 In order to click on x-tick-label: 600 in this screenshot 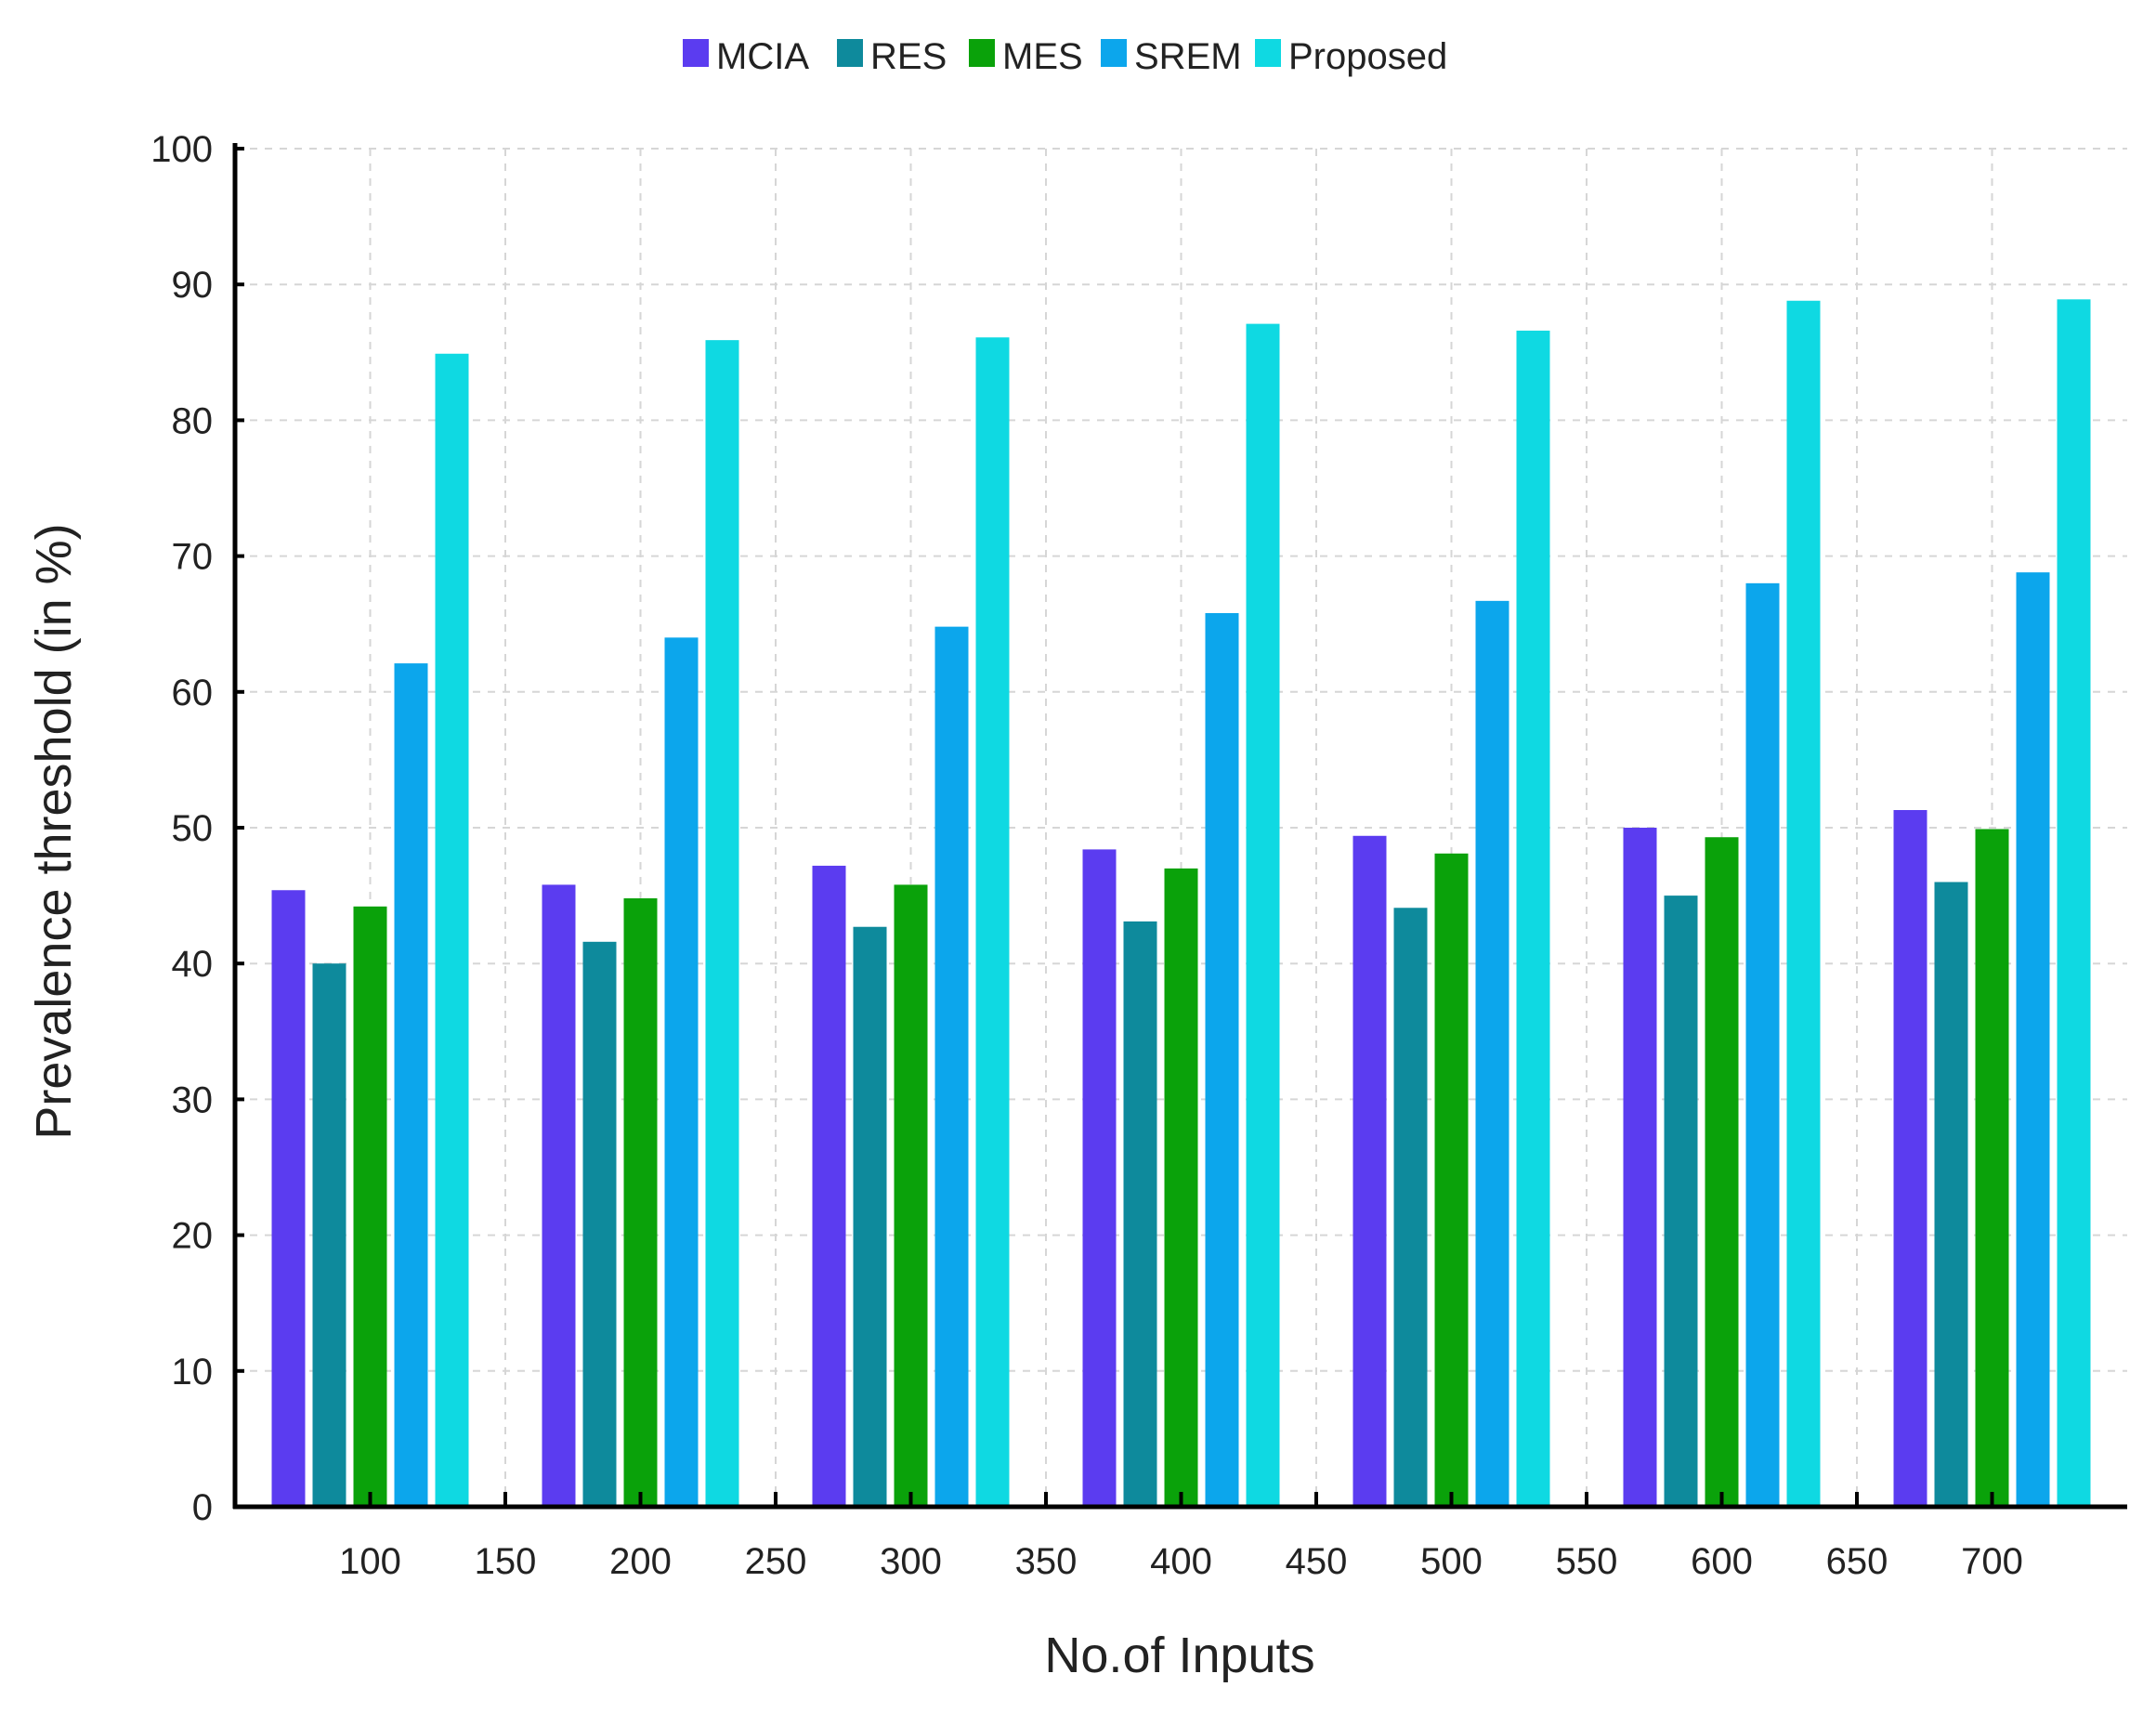, I will do `click(1722, 1562)`.